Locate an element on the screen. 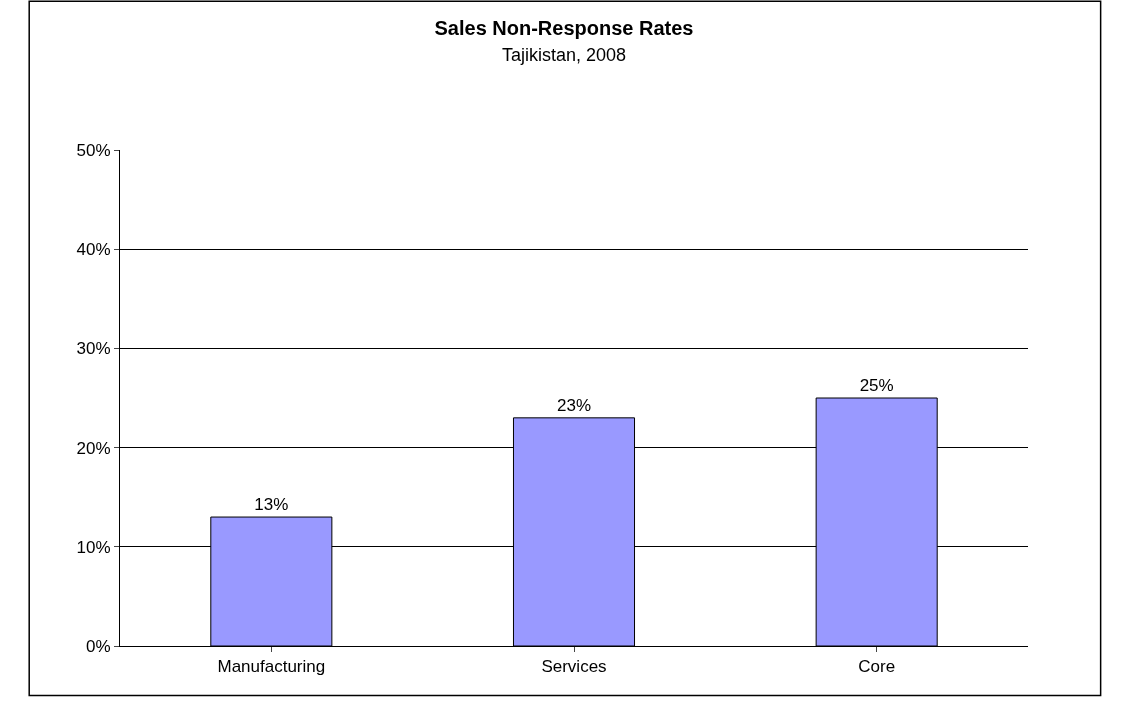  y-tick-label: 20% is located at coordinates (93, 448).